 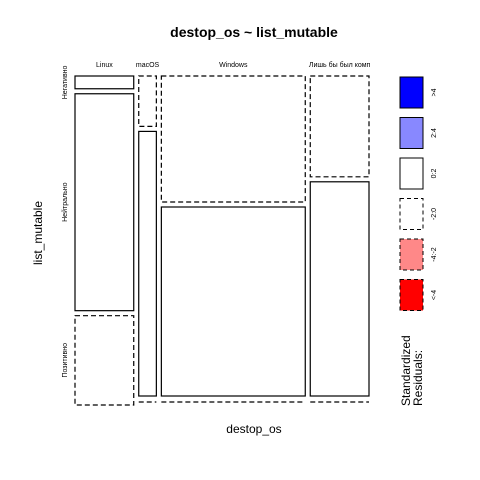 I want to click on x-tick-label: macOS, so click(x=148, y=65).